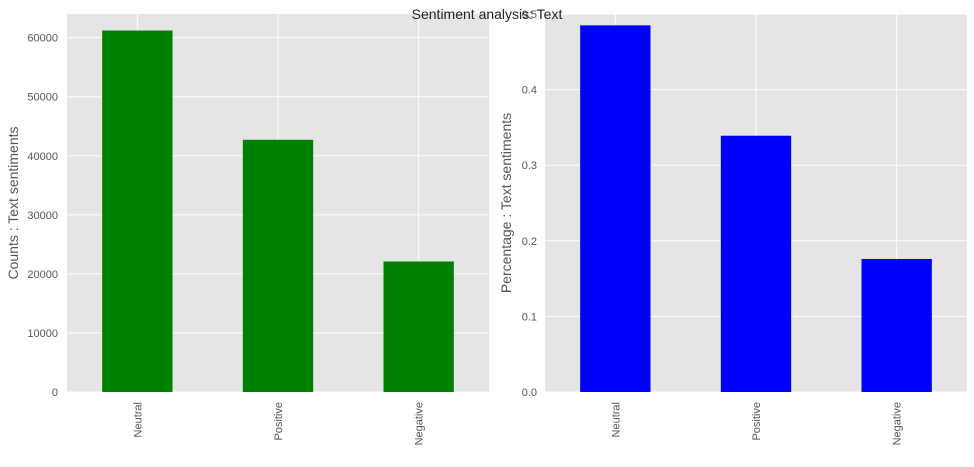 The width and height of the screenshot is (974, 467). Describe the element at coordinates (42, 216) in the screenshot. I see `y-tick-label-1-3: 30000` at that location.